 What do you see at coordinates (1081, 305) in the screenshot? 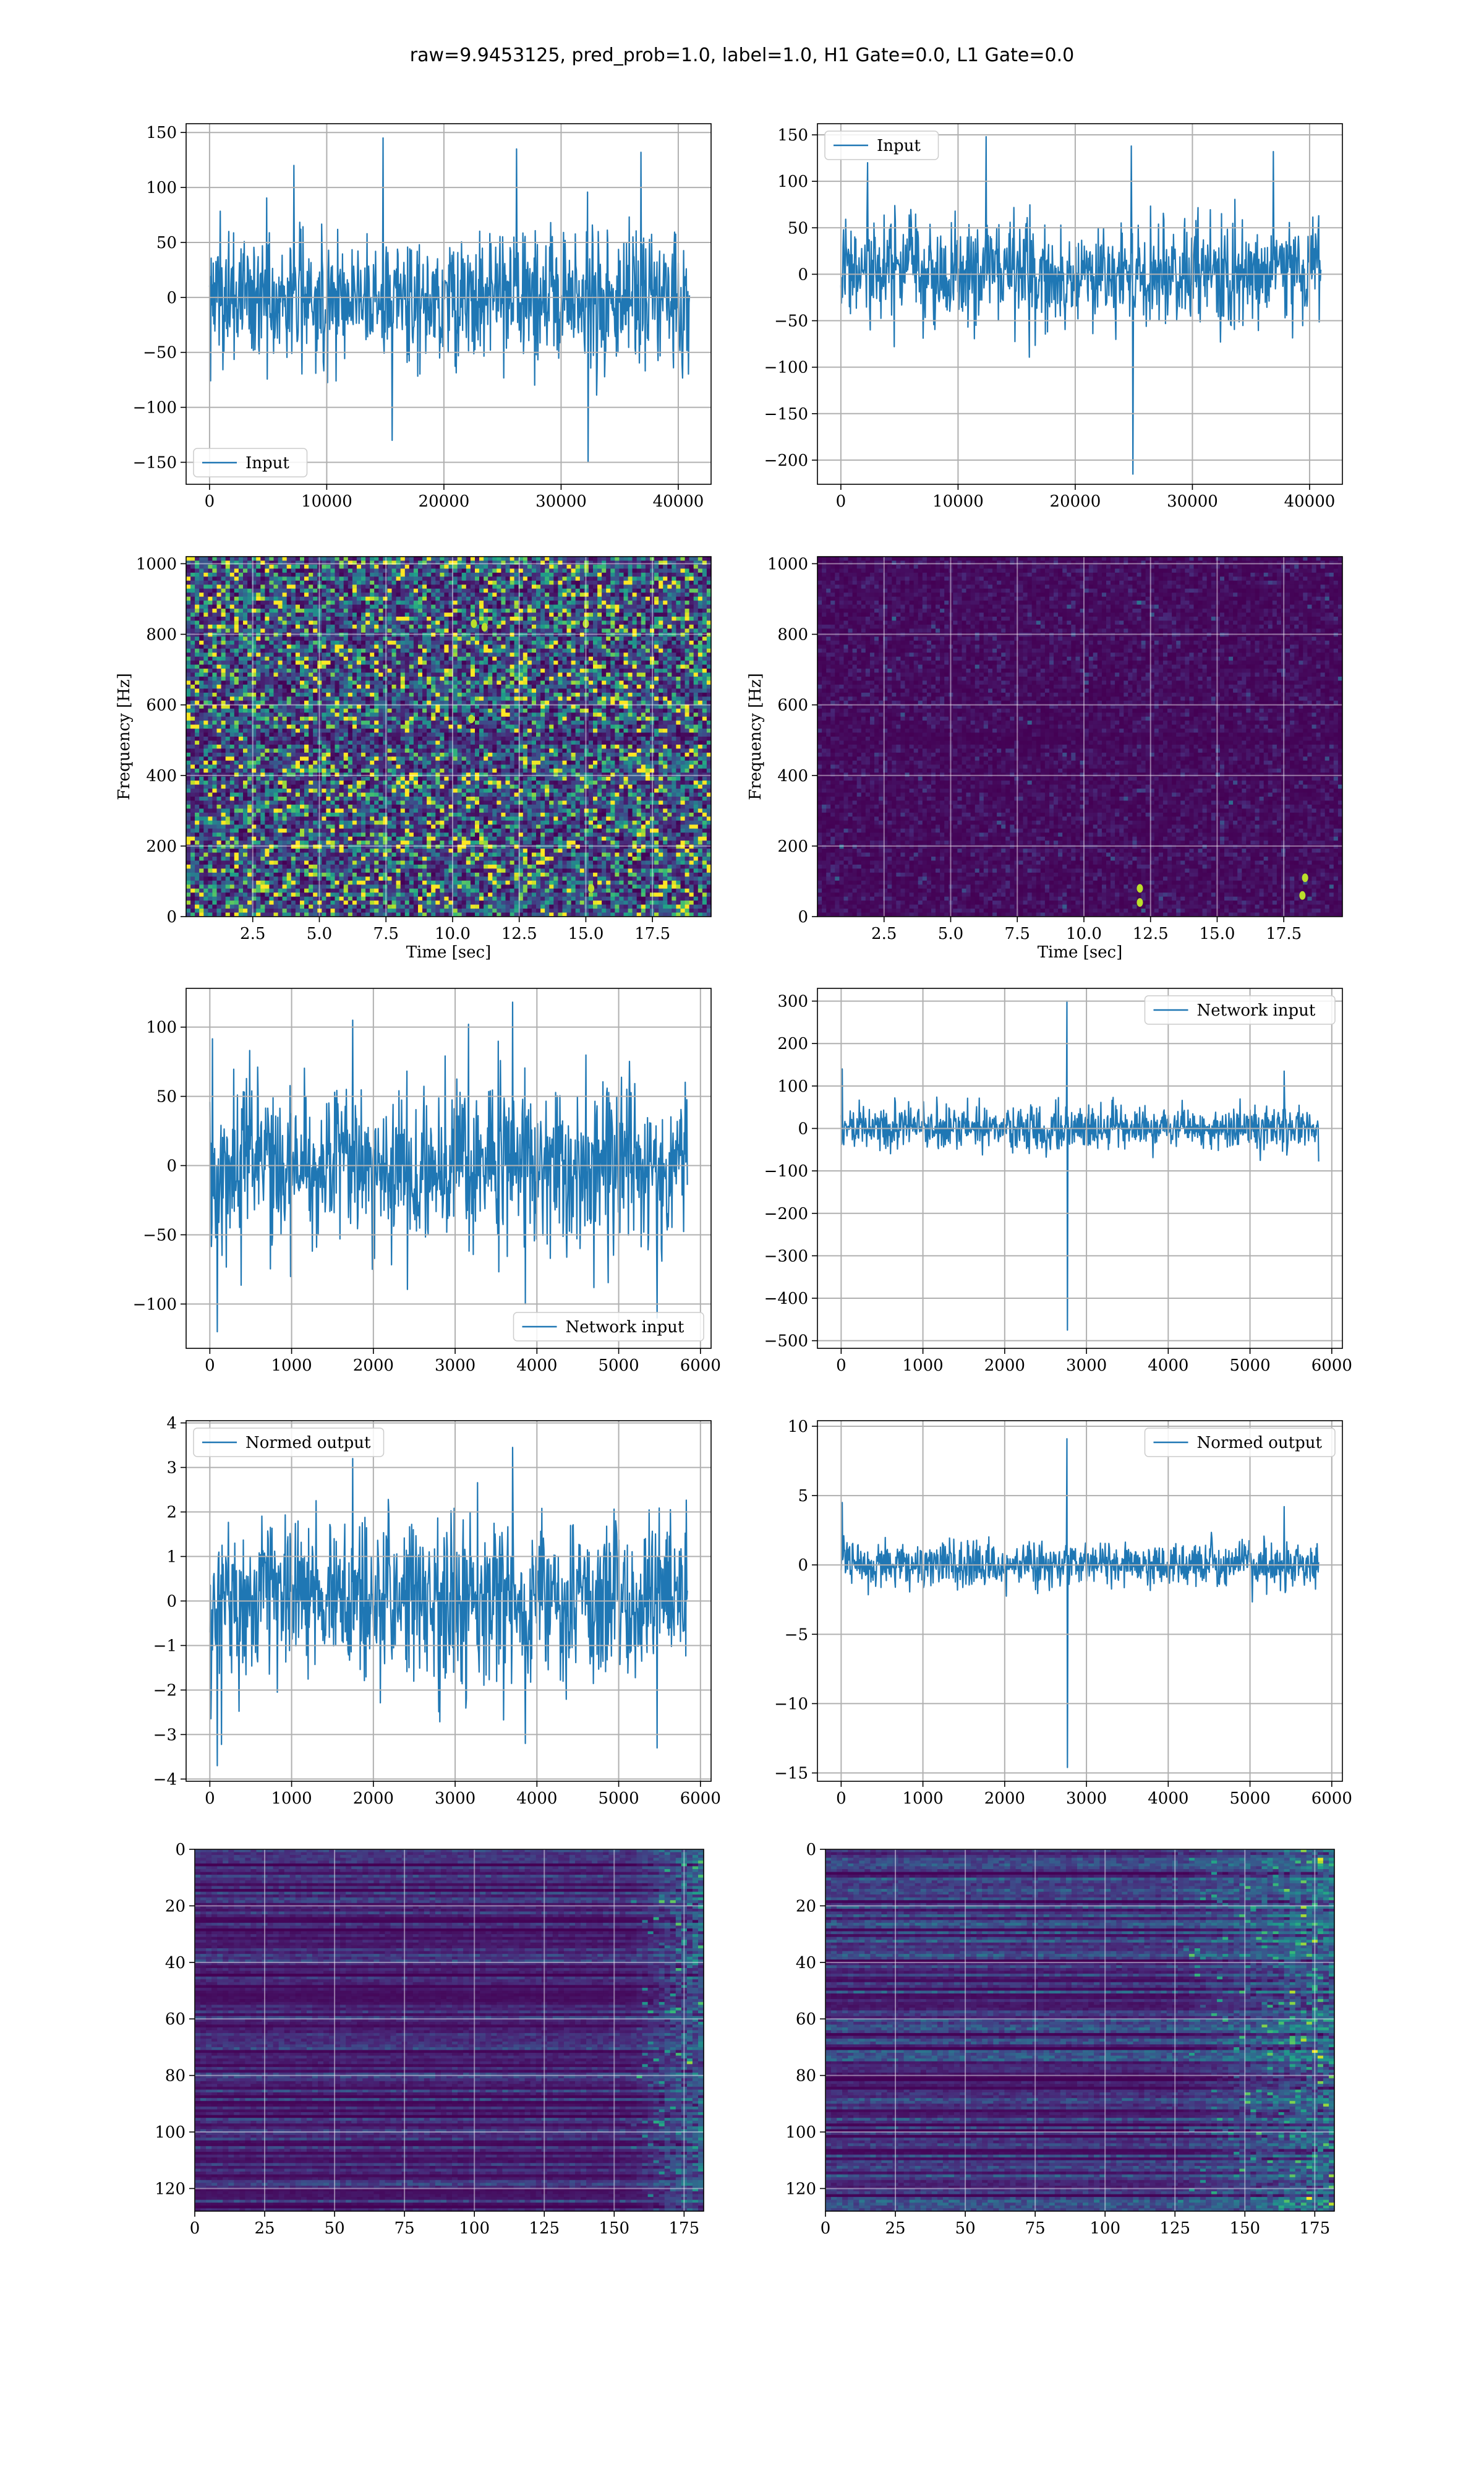
I see `series-line-input` at bounding box center [1081, 305].